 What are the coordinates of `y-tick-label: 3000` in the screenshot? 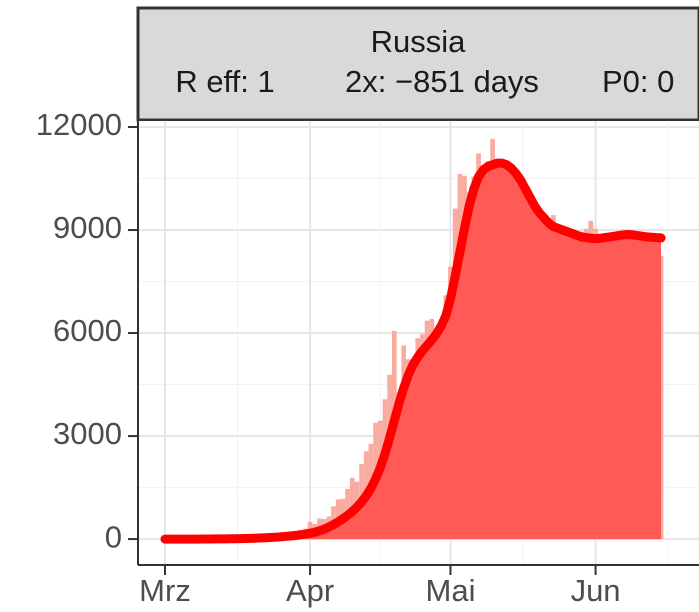 It's located at (87, 433).